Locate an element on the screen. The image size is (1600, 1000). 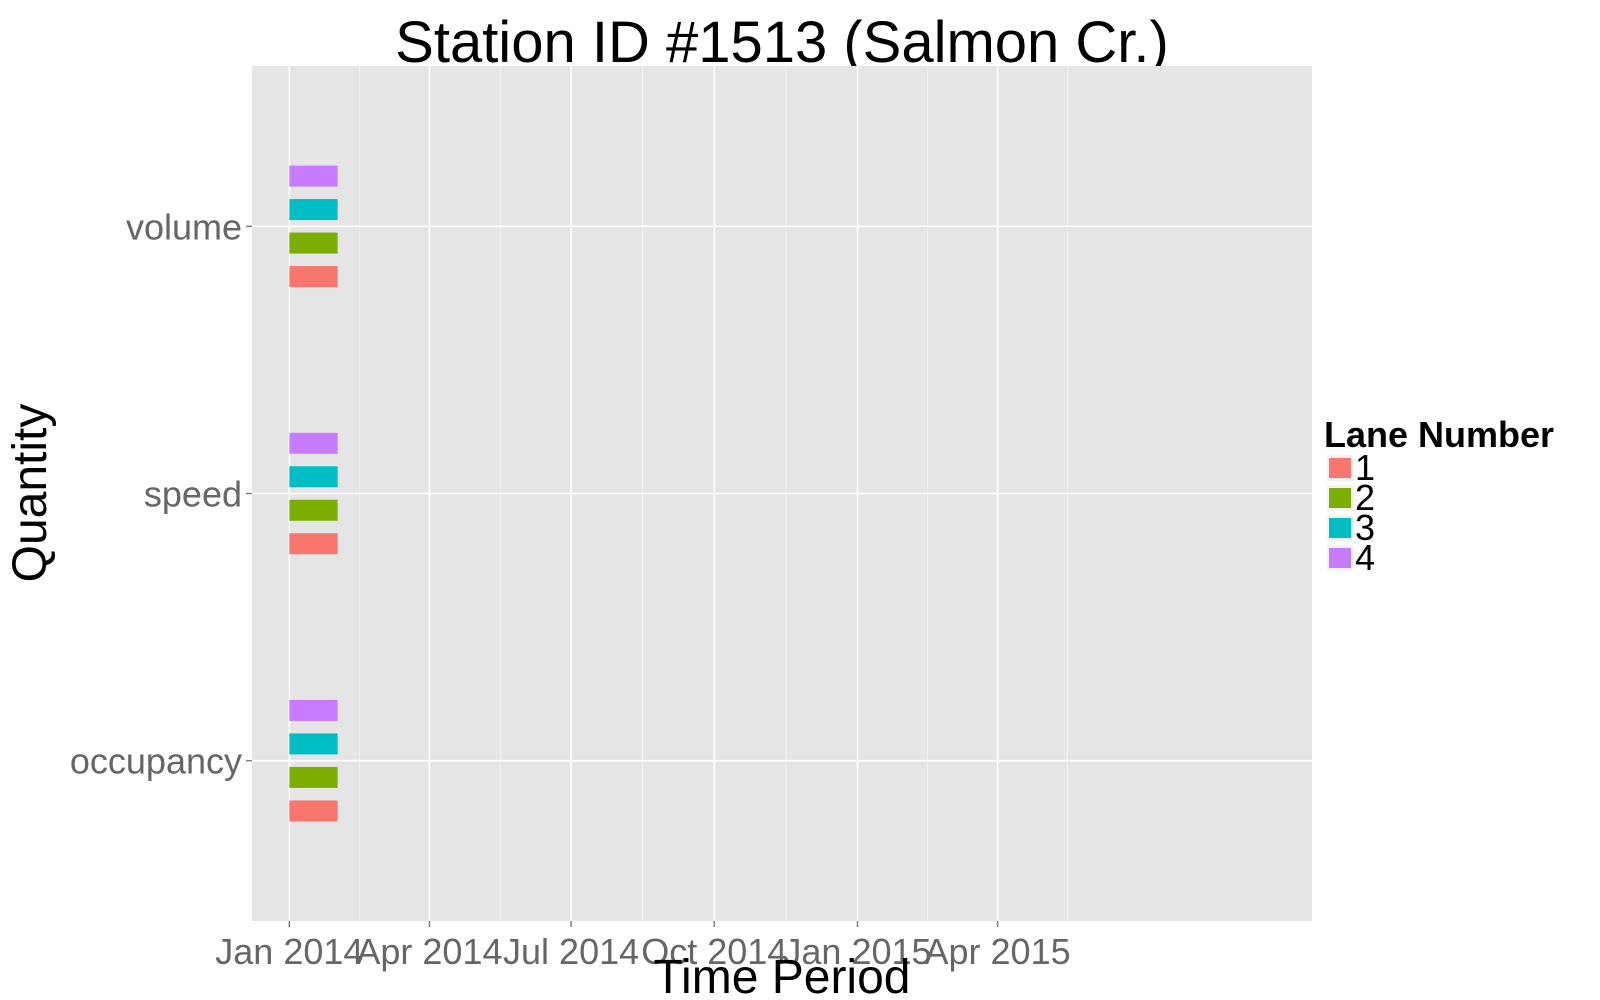
legend-label-2: 2 is located at coordinates (1365, 497).